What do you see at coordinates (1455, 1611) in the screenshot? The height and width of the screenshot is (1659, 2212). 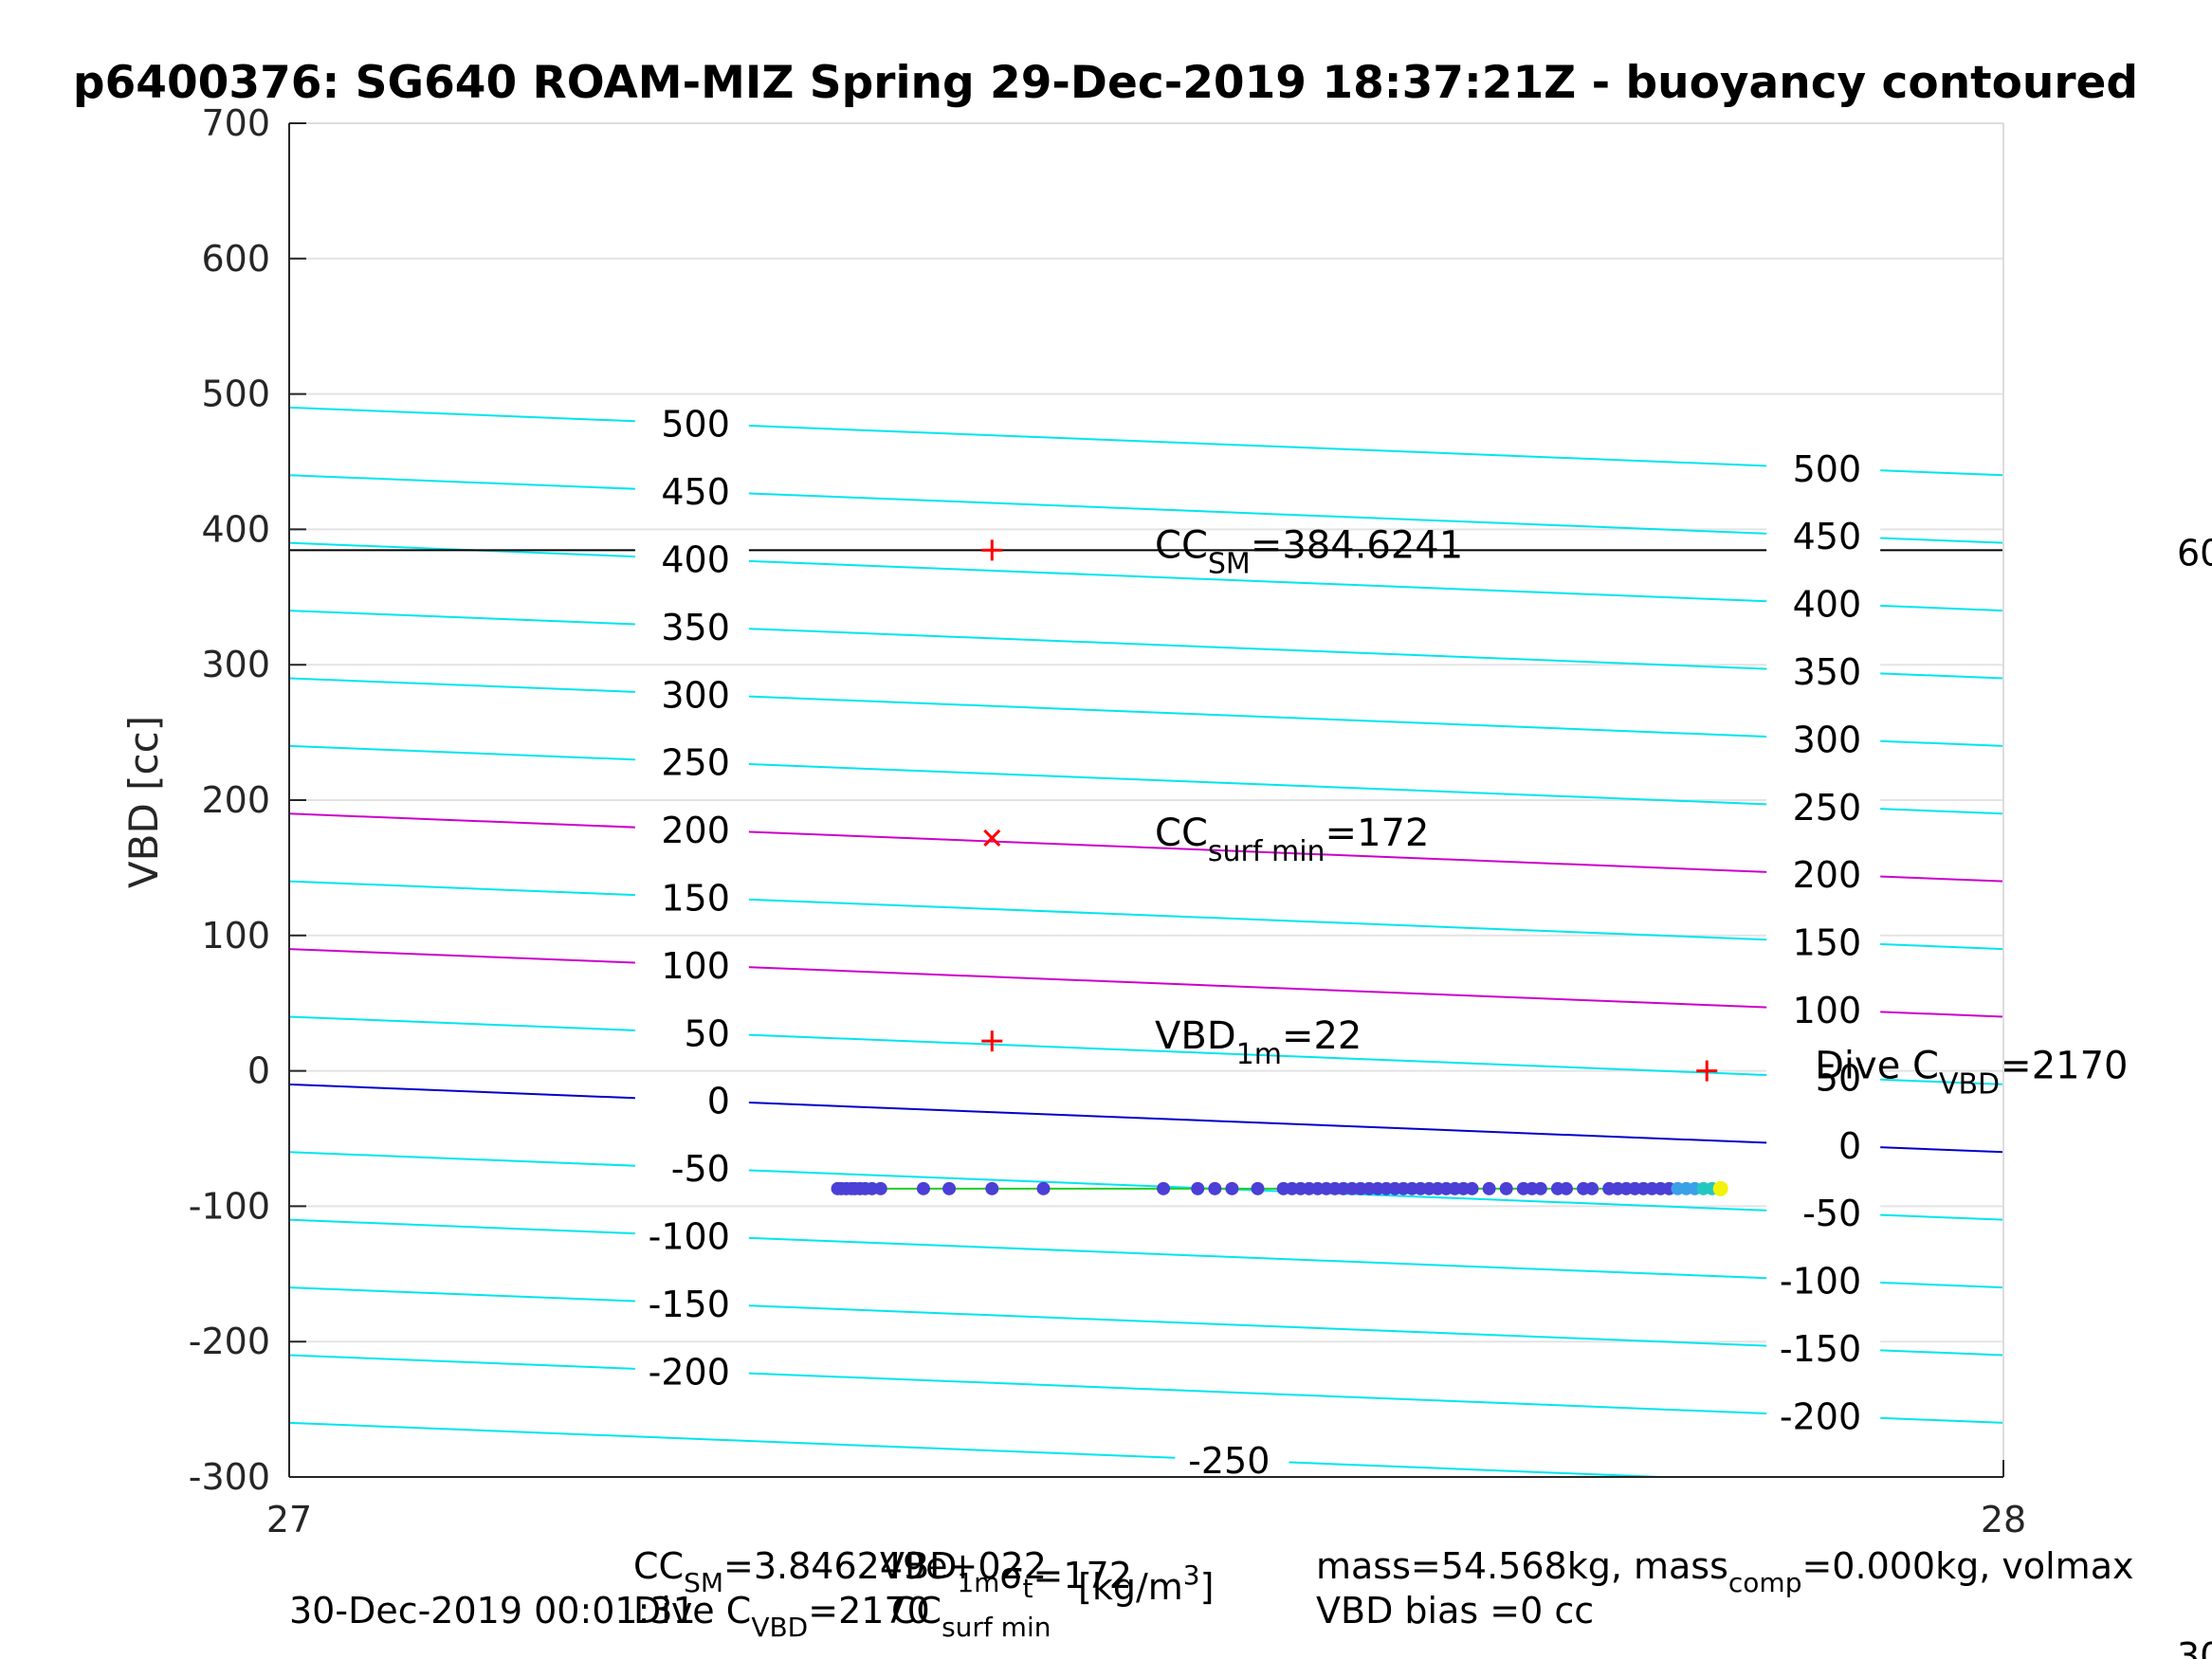 I see `footer-vbd-bias: VBD bias =0 cc` at bounding box center [1455, 1611].